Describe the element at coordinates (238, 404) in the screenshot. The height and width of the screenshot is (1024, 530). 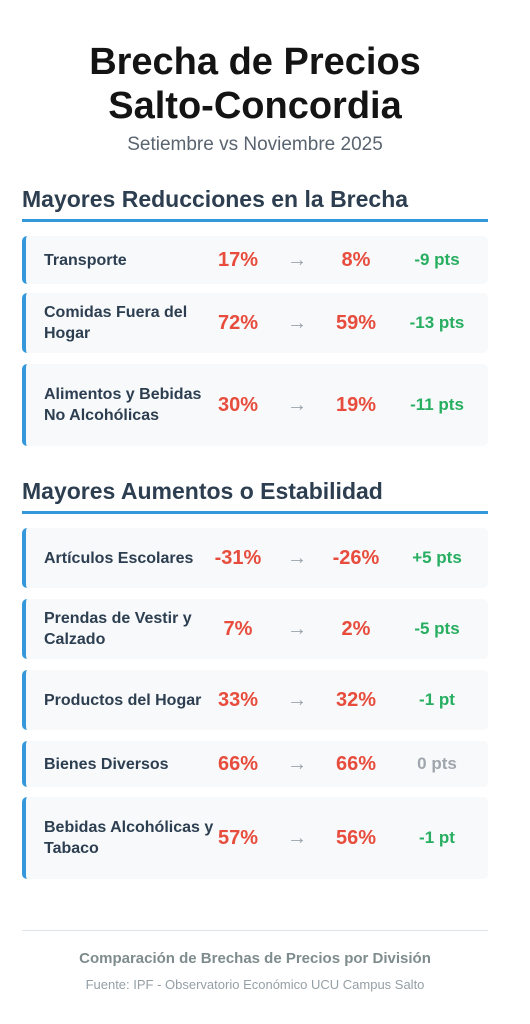
I see `gap-september: 30%` at that location.